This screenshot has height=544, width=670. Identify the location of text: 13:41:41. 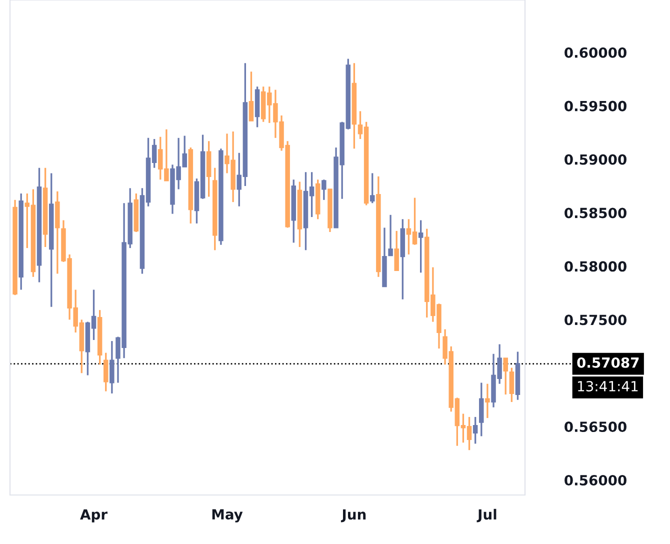
(608, 386).